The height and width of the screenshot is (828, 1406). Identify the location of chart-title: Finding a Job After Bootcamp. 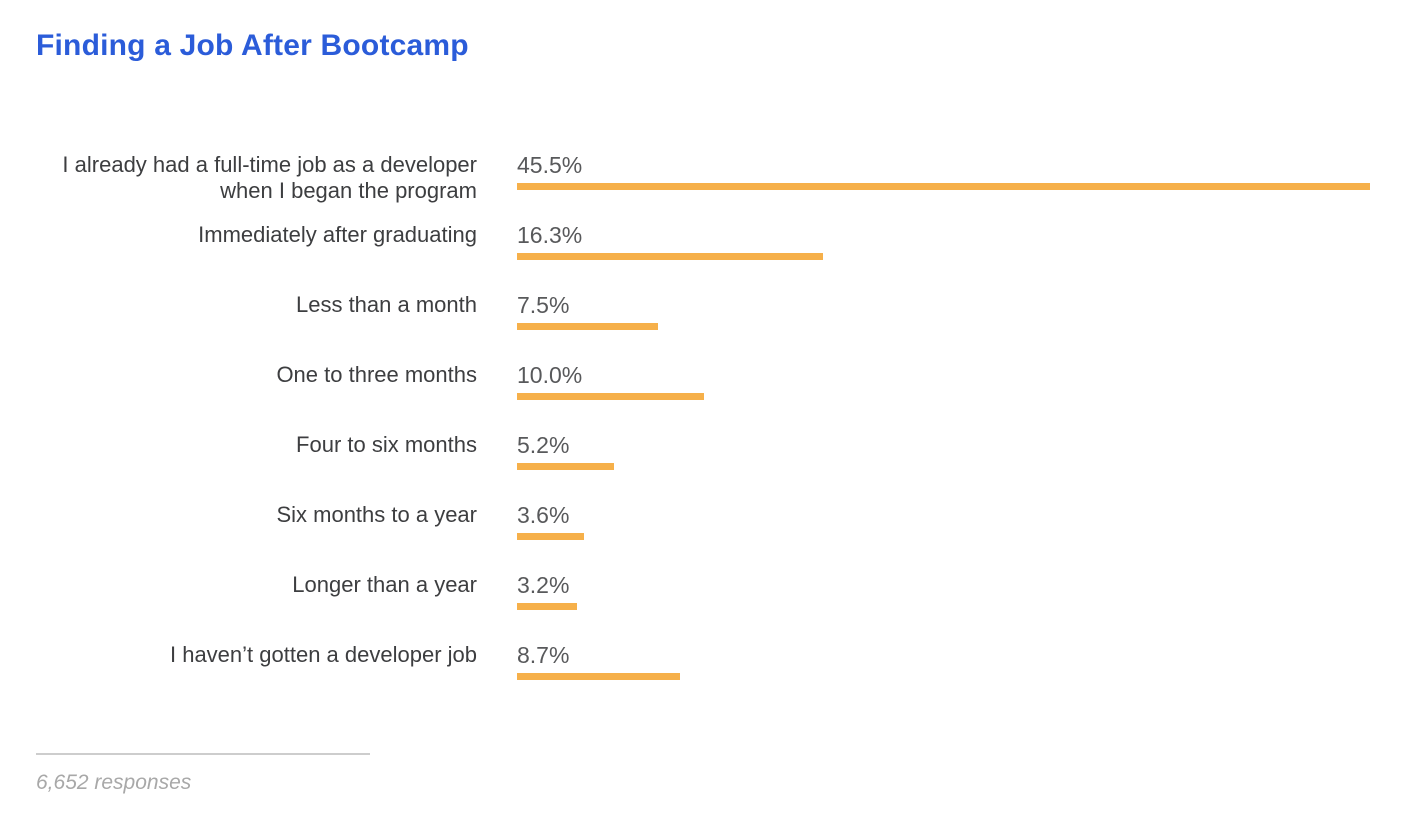
(252, 45).